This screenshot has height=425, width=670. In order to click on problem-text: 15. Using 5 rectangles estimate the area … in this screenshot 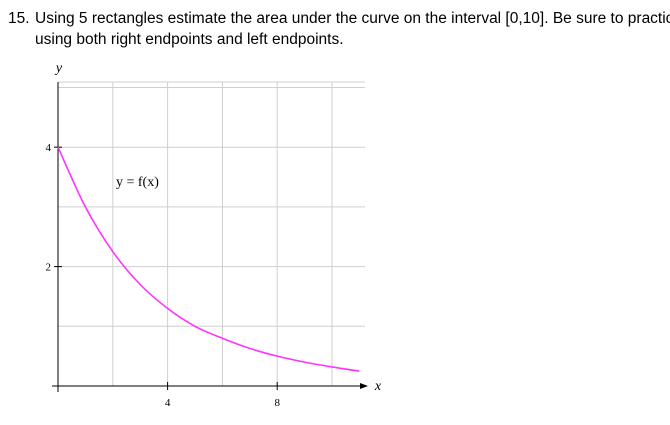, I will do `click(339, 29)`.